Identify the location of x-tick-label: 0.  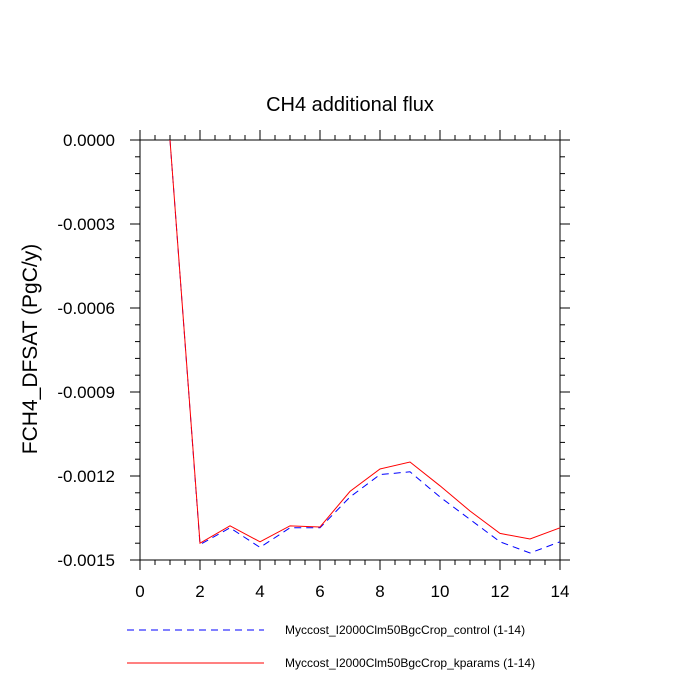
(139, 591).